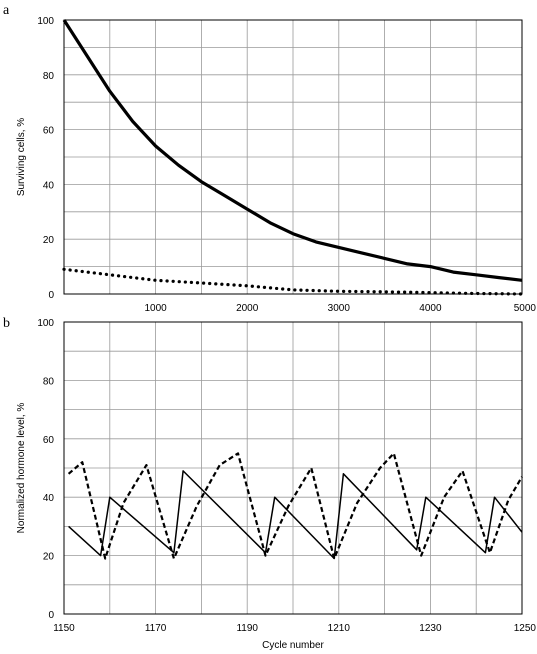  What do you see at coordinates (21, 468) in the screenshot?
I see `hormone-y-axis-label: Normalized hormone level, %` at bounding box center [21, 468].